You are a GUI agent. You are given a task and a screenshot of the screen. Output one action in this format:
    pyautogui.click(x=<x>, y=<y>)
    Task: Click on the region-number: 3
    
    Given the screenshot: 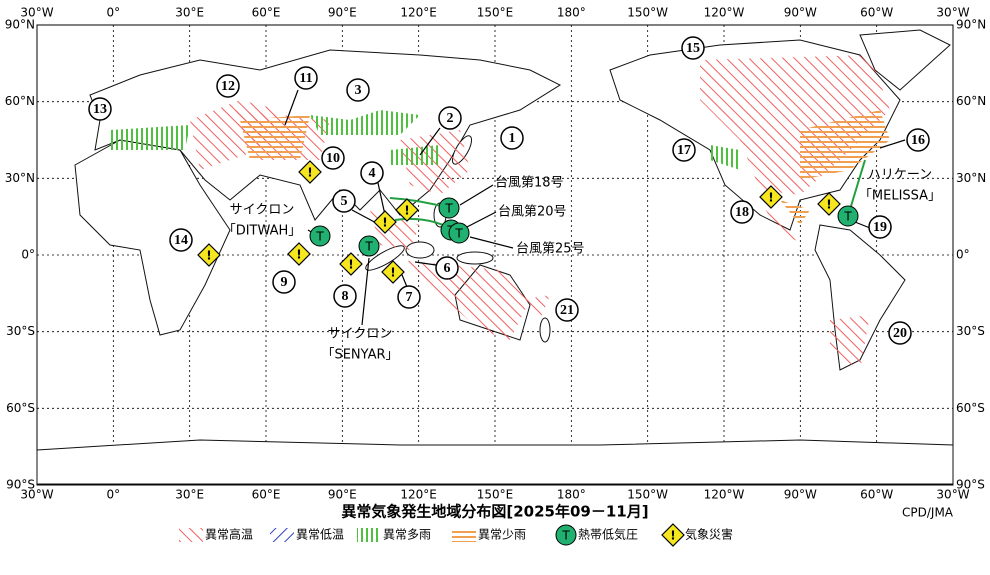 What is the action you would take?
    pyautogui.click(x=358, y=90)
    